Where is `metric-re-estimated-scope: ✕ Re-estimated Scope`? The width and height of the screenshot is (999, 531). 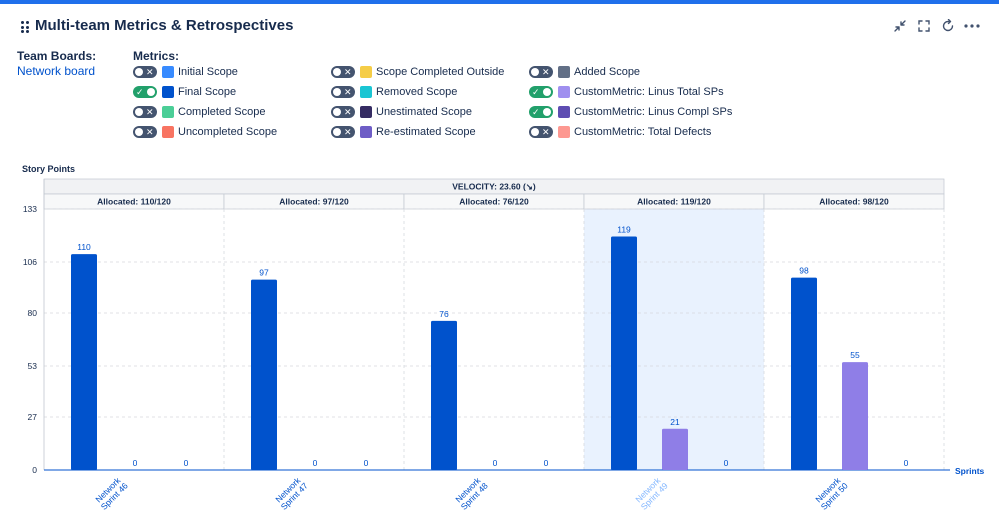
metric-re-estimated-scope: ✕ Re-estimated Scope is located at coordinates (403, 132).